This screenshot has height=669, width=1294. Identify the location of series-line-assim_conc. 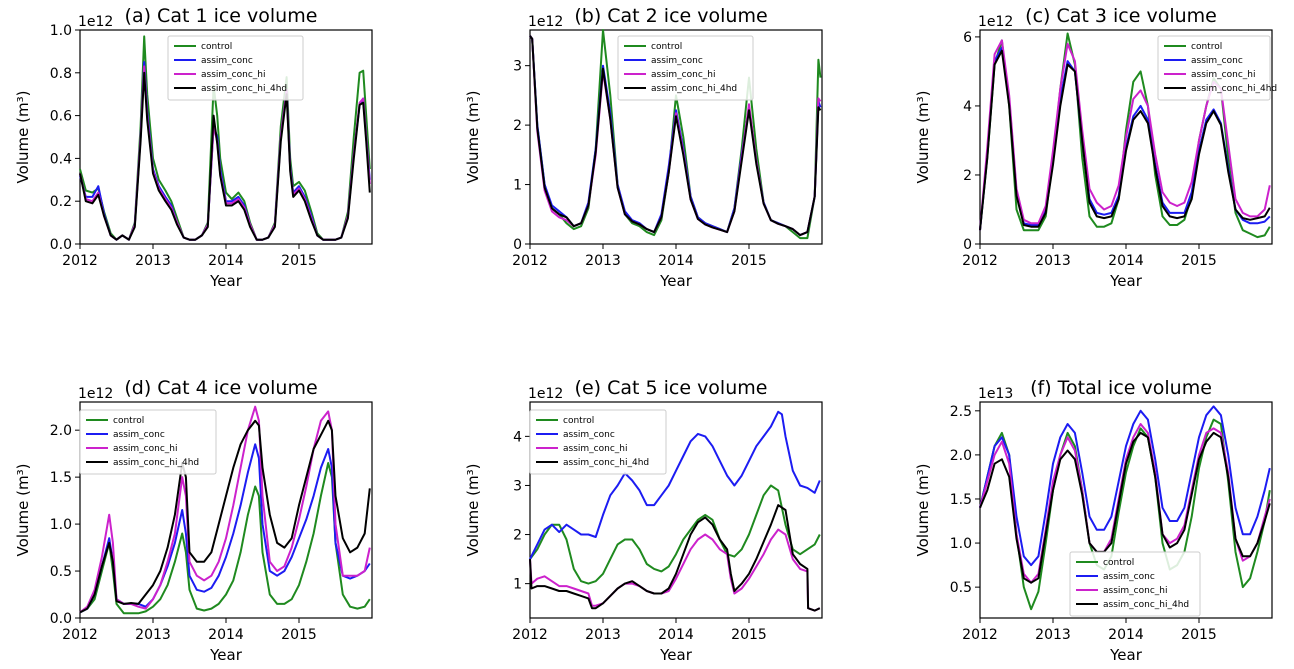
(1125, 486).